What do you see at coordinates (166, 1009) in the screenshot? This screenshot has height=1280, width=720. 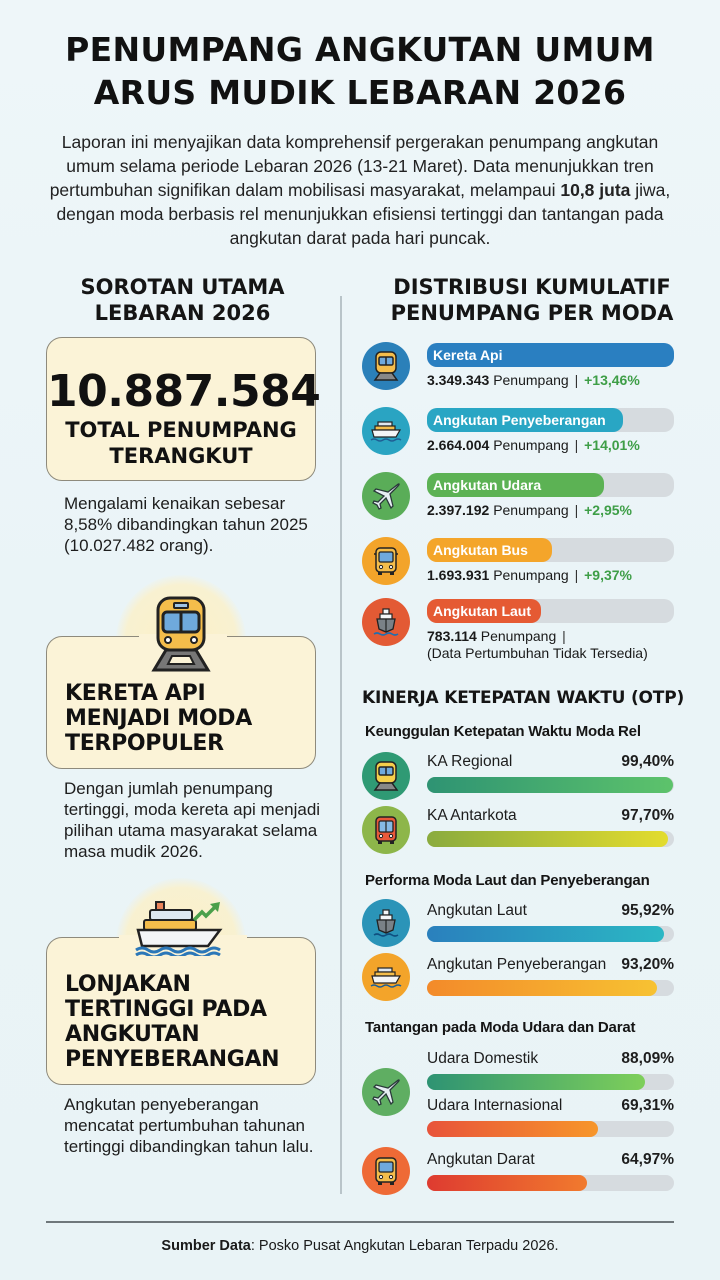 I see `highlight-ferry-line-2: TERTINGGI PADA` at bounding box center [166, 1009].